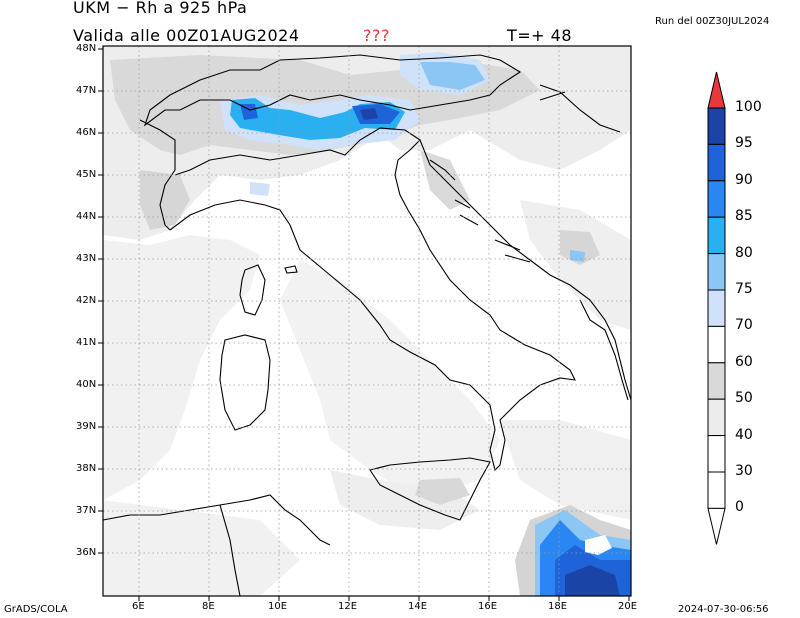  Describe the element at coordinates (86, 426) in the screenshot. I see `lat-label: 39N` at that location.